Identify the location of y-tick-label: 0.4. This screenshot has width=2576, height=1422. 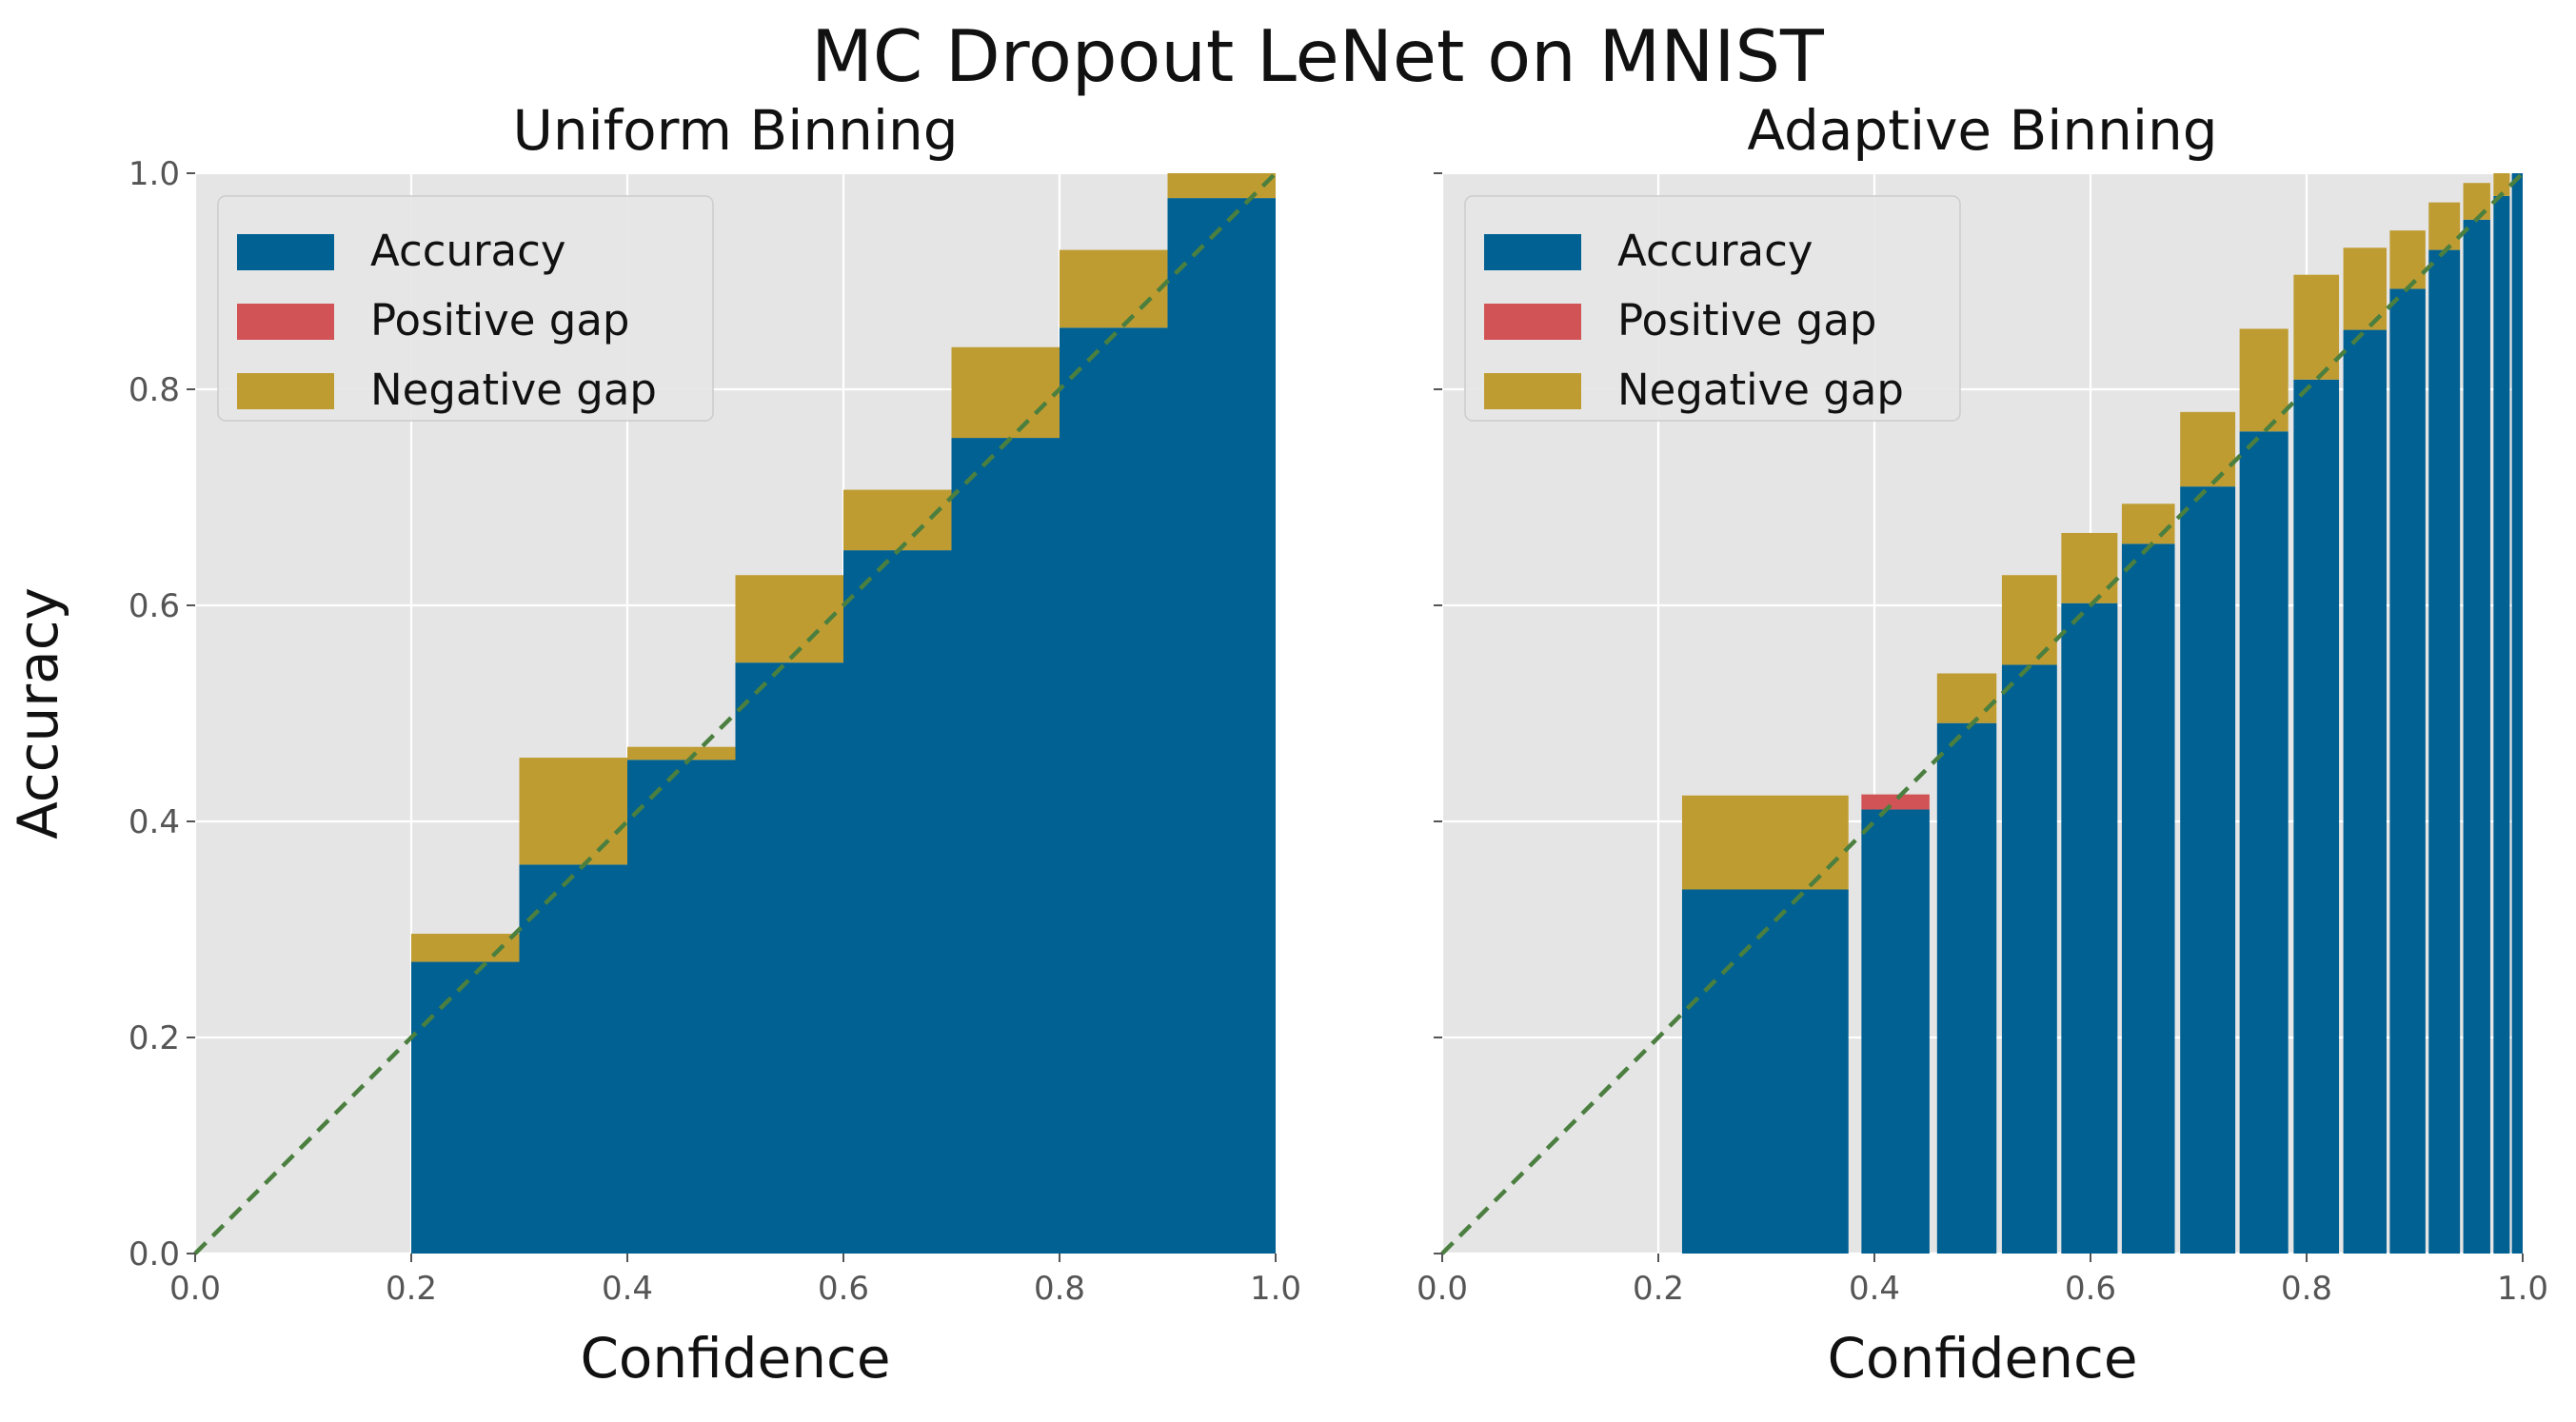
(154, 822).